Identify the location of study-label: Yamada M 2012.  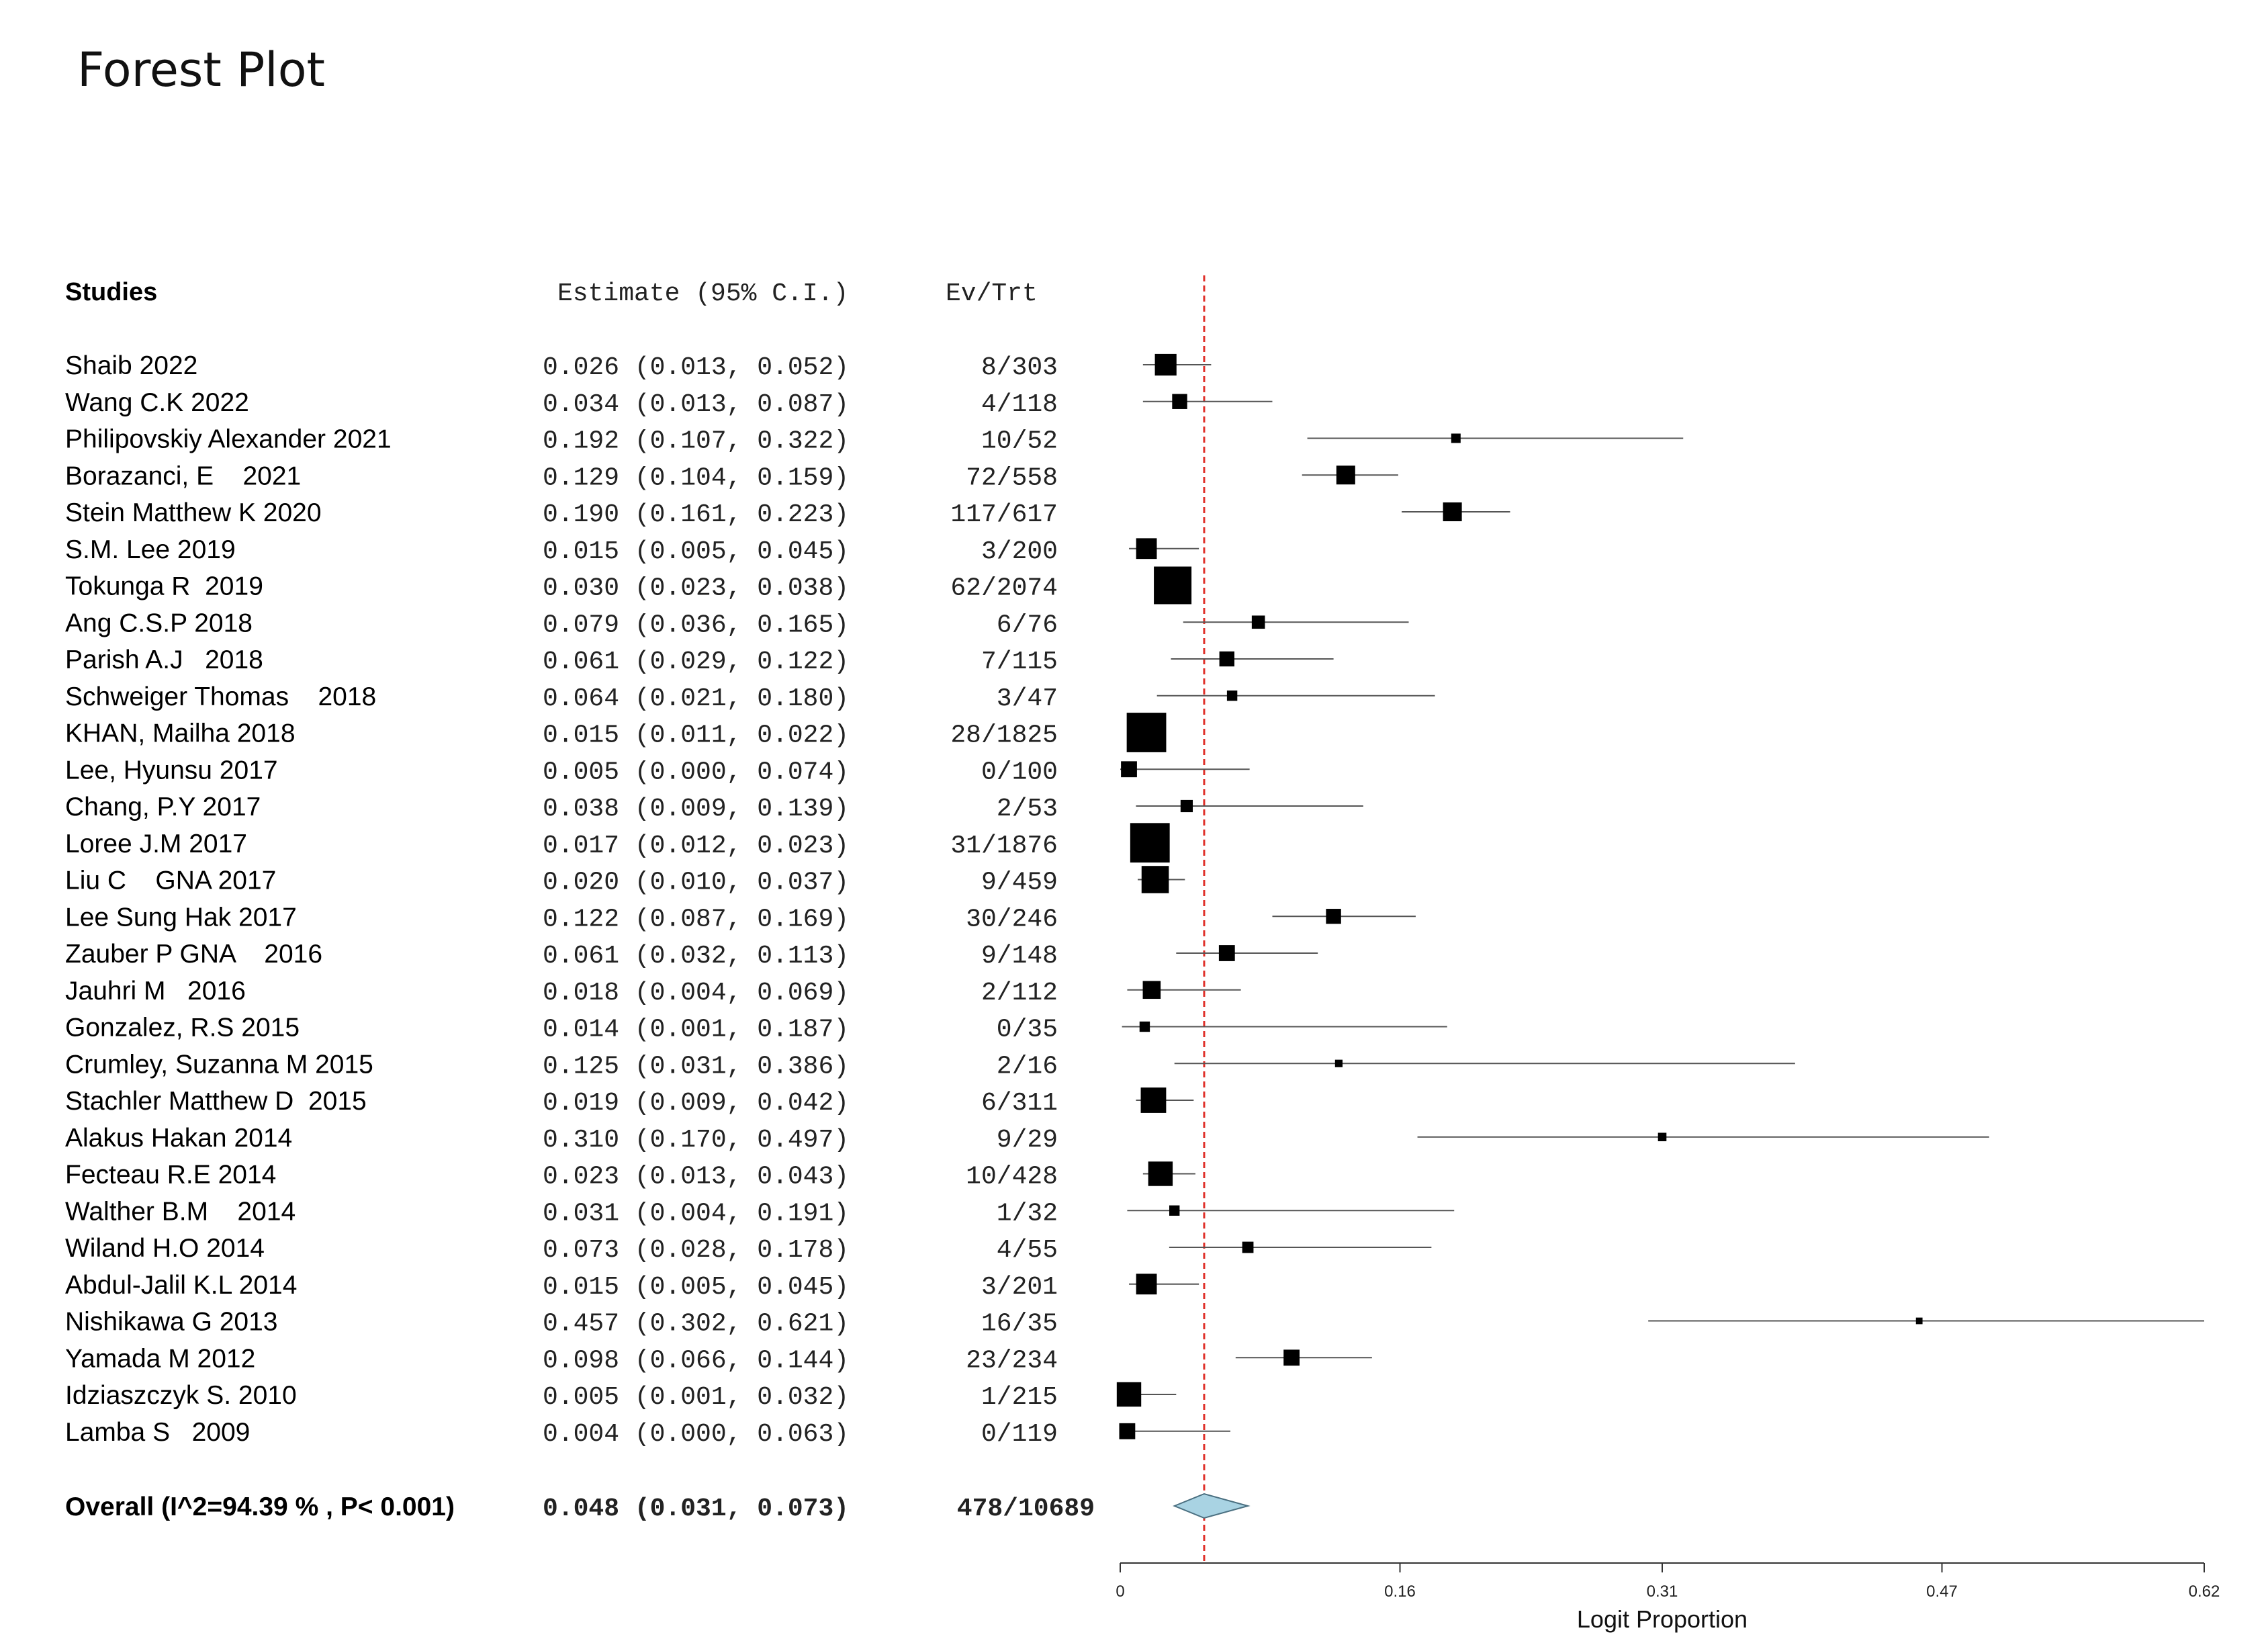
(160, 1358).